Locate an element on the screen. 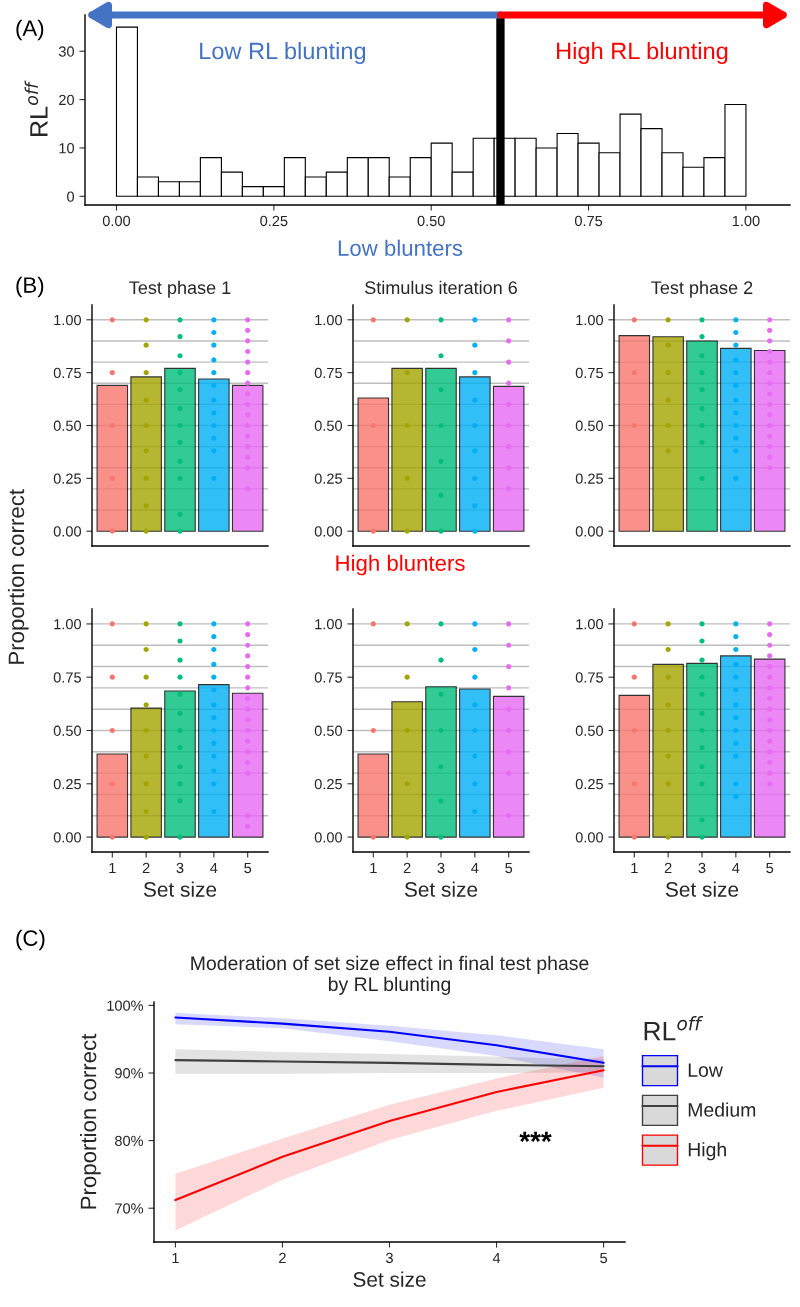 The image size is (800, 1307). text: (B) is located at coordinates (30, 287).